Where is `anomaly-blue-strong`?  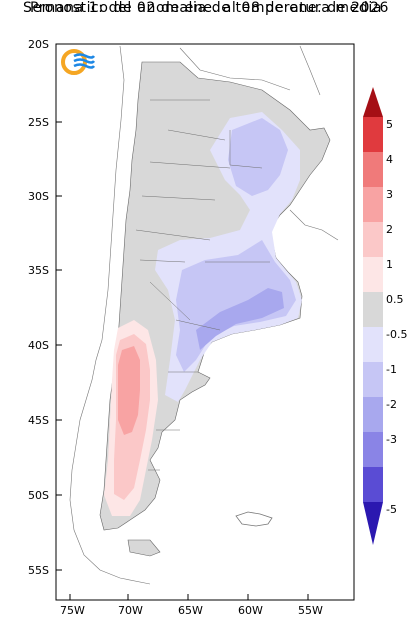
anomaly-blue-strong is located at coordinates (240, 319).